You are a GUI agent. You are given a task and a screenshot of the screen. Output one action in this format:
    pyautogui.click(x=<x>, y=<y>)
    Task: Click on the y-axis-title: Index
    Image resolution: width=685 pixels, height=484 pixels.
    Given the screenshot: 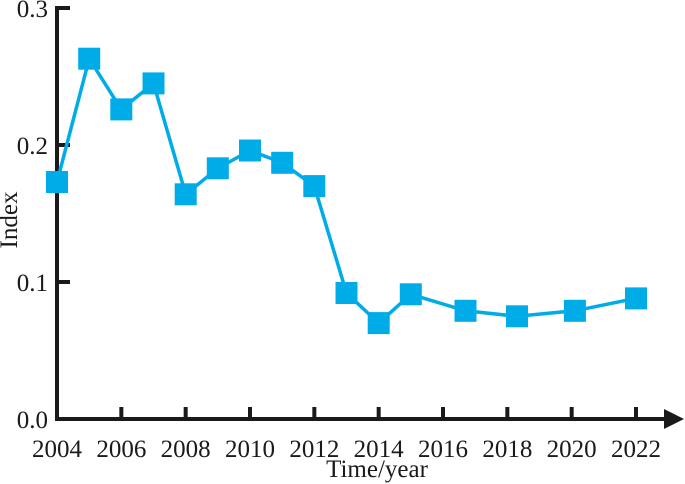 What is the action you would take?
    pyautogui.click(x=11, y=219)
    